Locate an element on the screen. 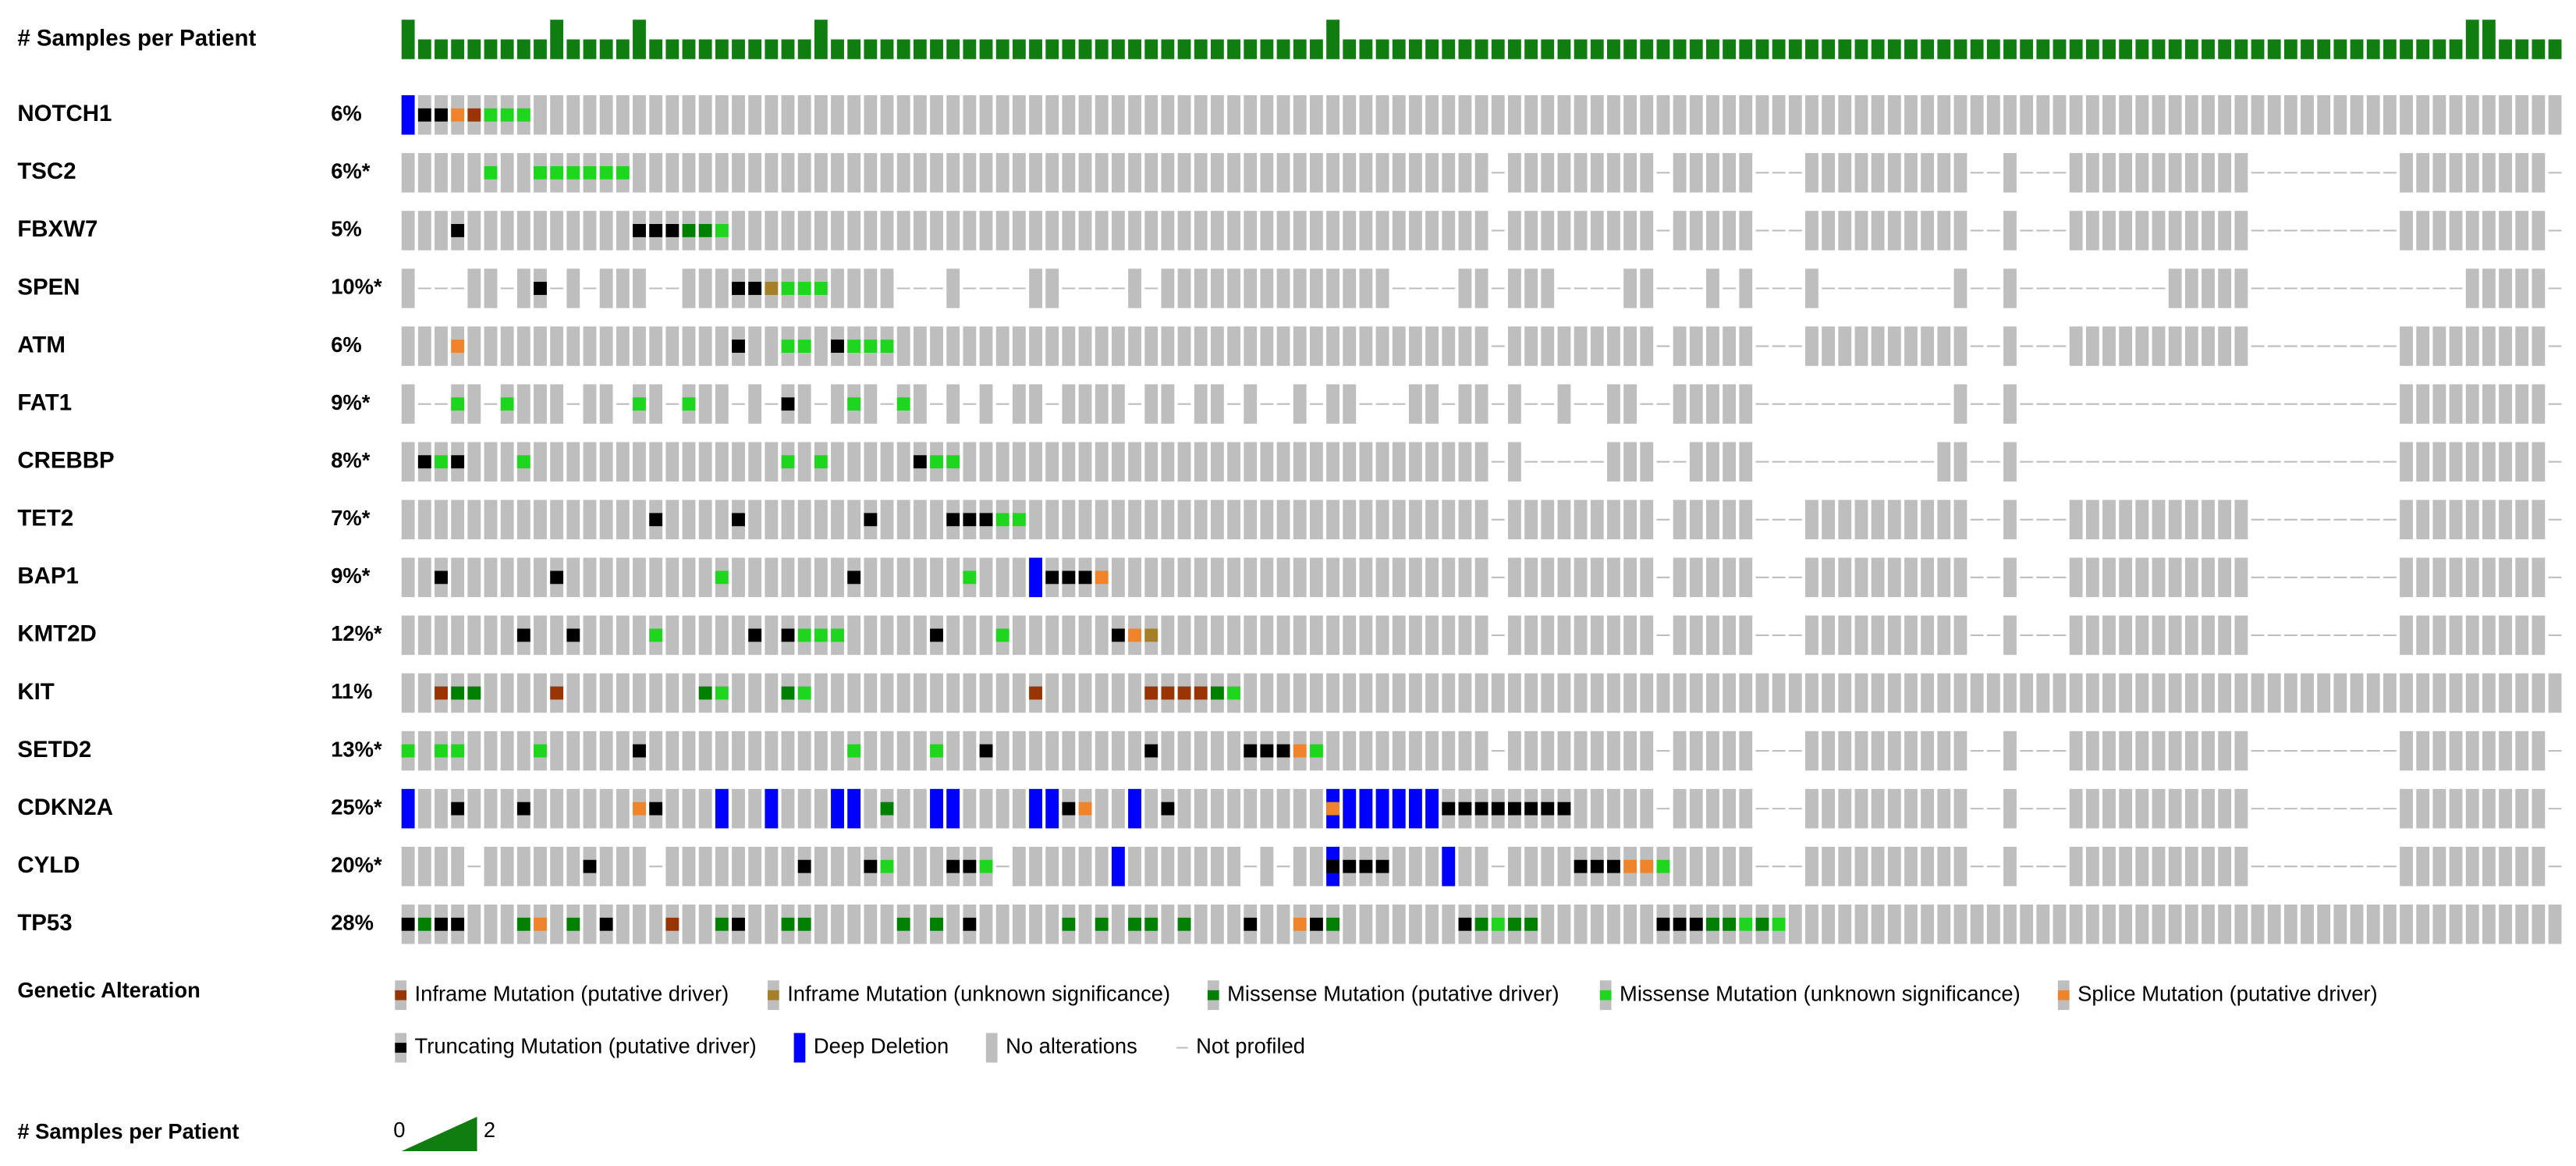 The width and height of the screenshot is (2576, 1166). legend-swatch is located at coordinates (1213, 996).